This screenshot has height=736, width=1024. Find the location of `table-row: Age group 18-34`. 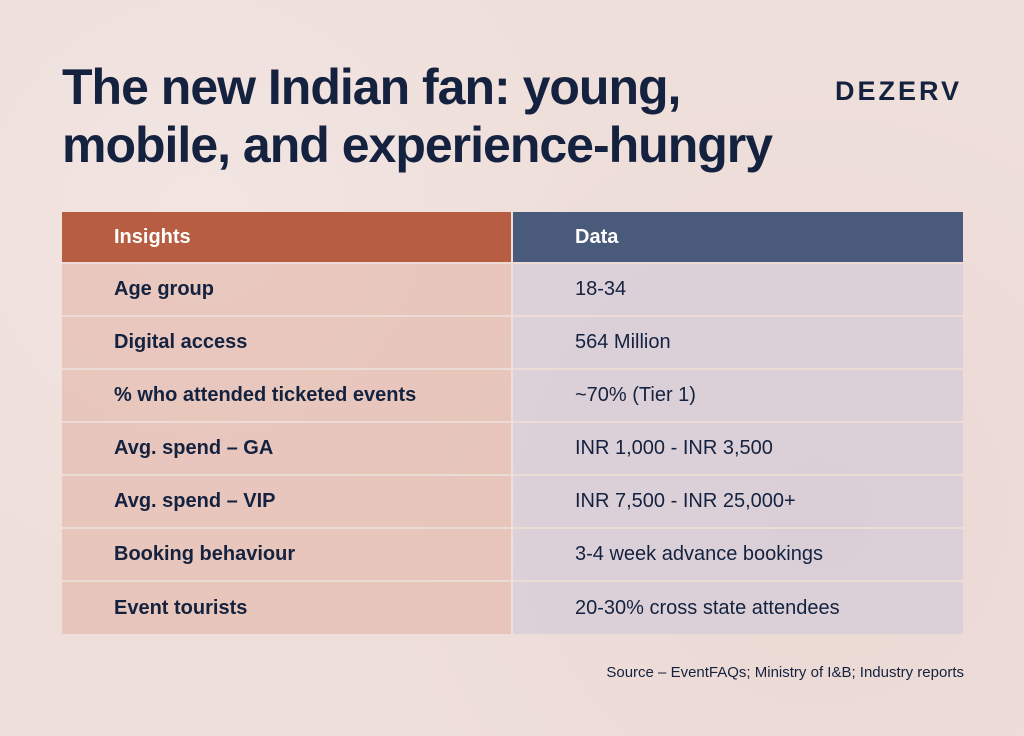

table-row: Age group 18-34 is located at coordinates (512, 289).